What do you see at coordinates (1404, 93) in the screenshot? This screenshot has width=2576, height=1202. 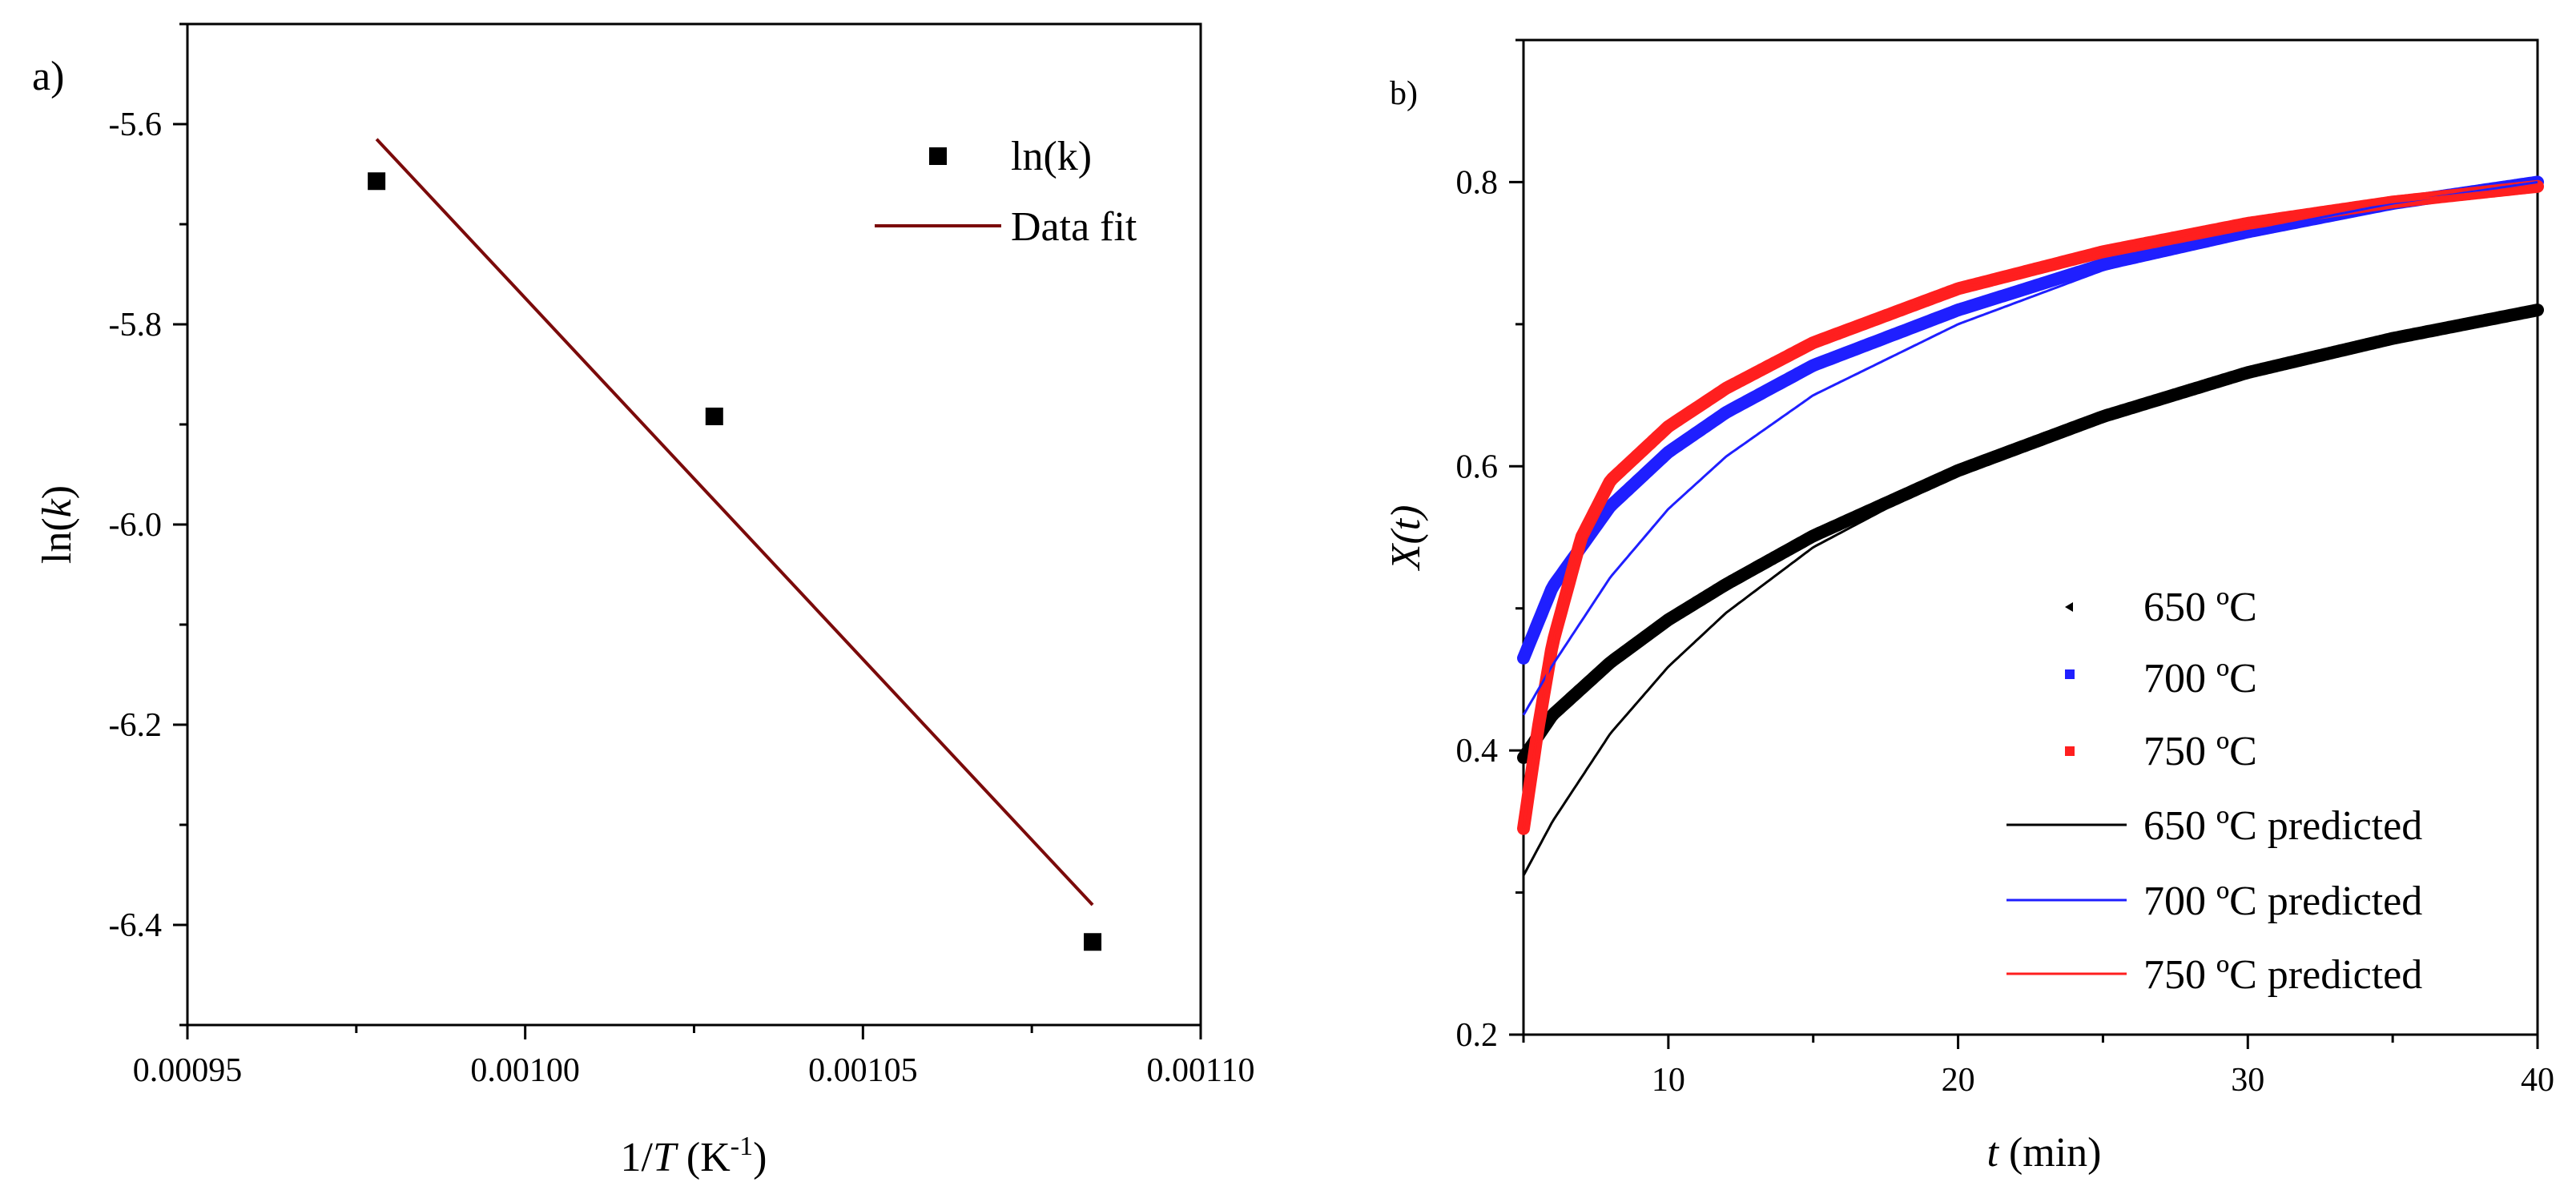 I see `panel-b-label: b)` at bounding box center [1404, 93].